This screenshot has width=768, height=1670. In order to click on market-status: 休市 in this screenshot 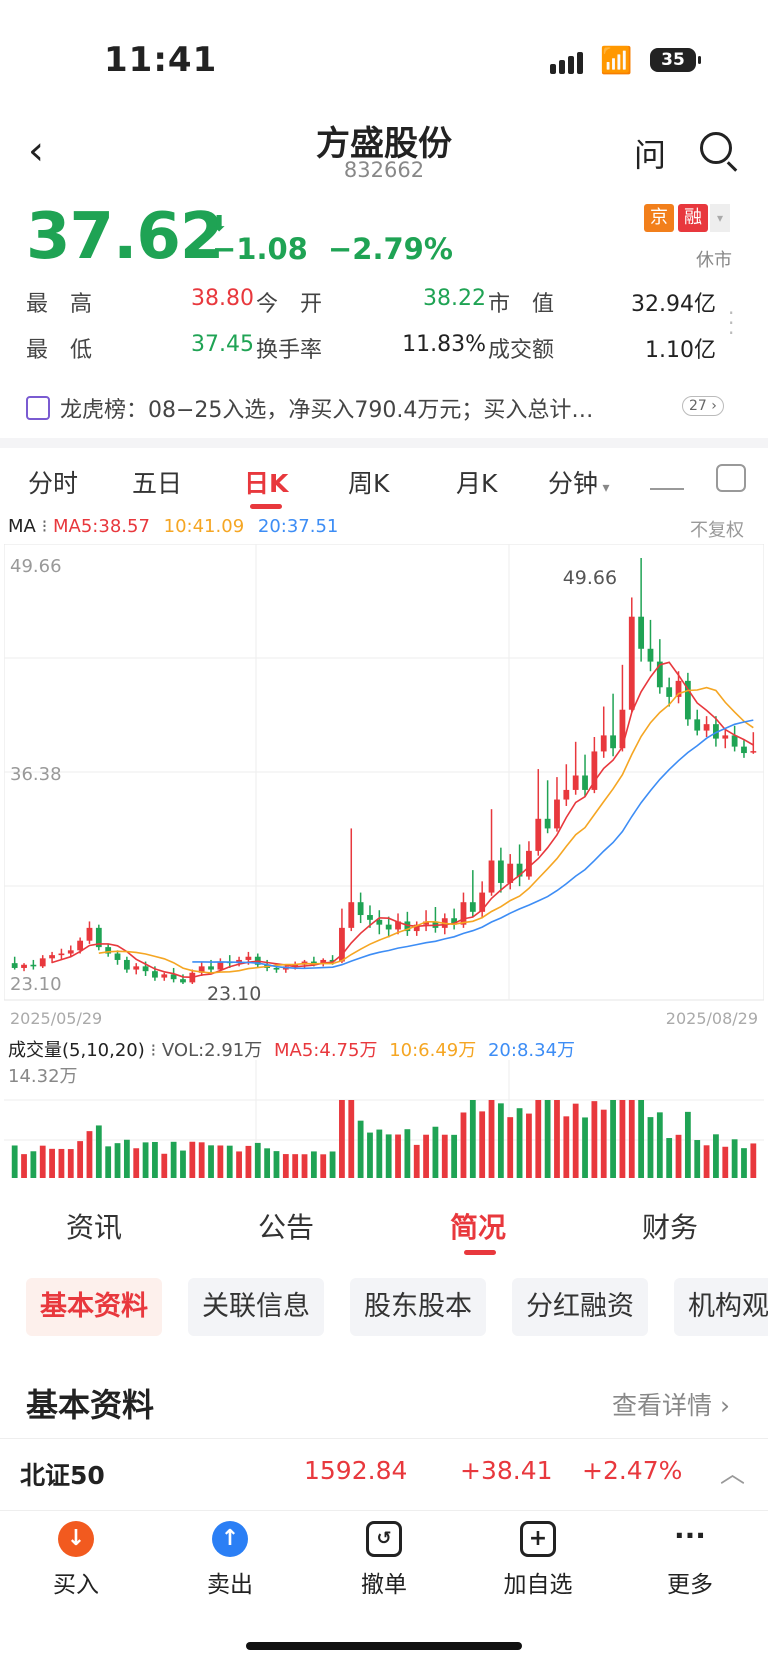, I will do `click(714, 260)`.